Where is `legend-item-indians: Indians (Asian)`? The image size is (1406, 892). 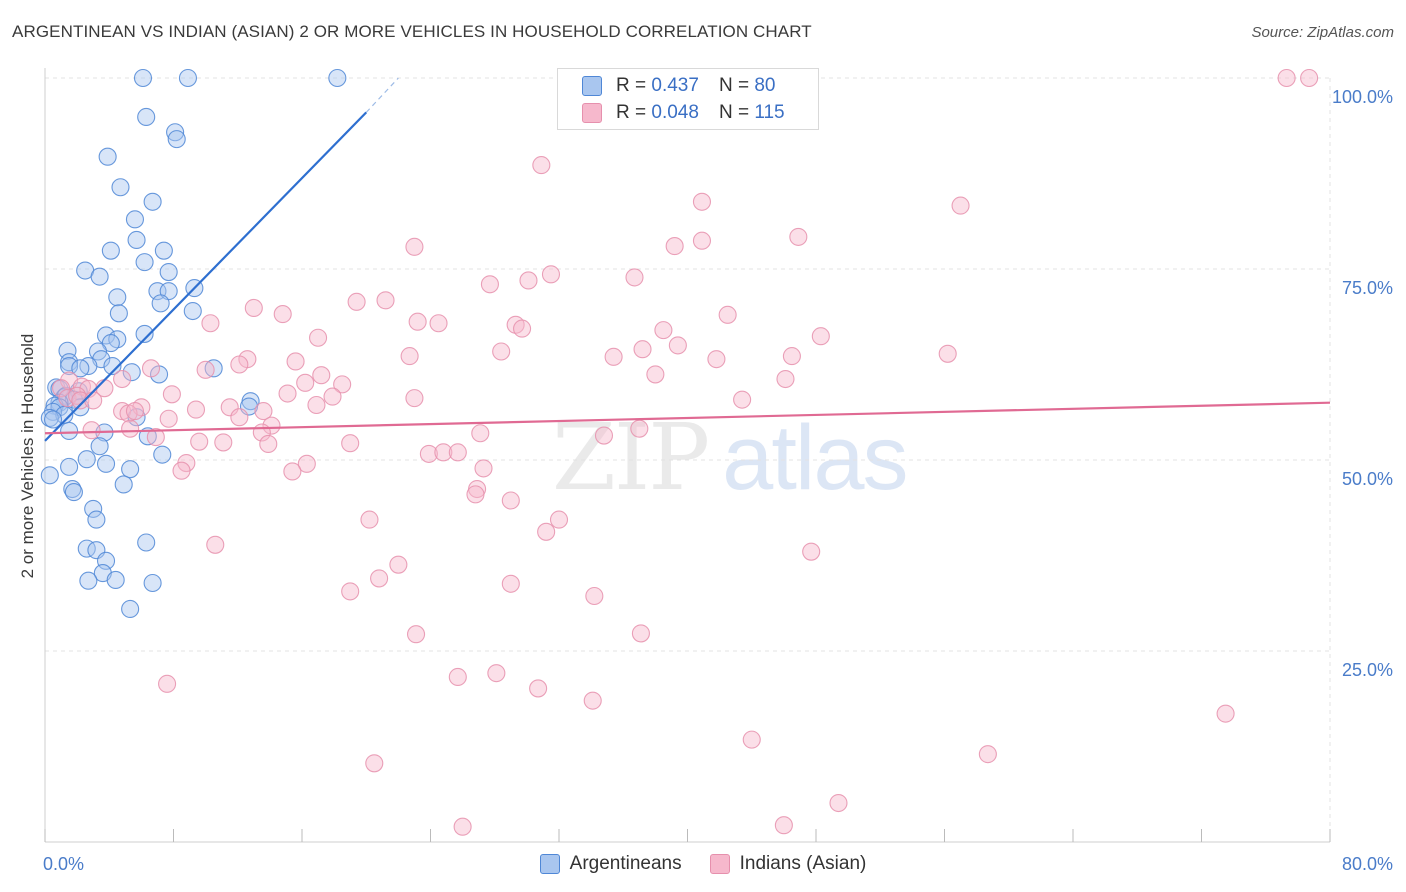 legend-item-indians: Indians (Asian) is located at coordinates (787, 864).